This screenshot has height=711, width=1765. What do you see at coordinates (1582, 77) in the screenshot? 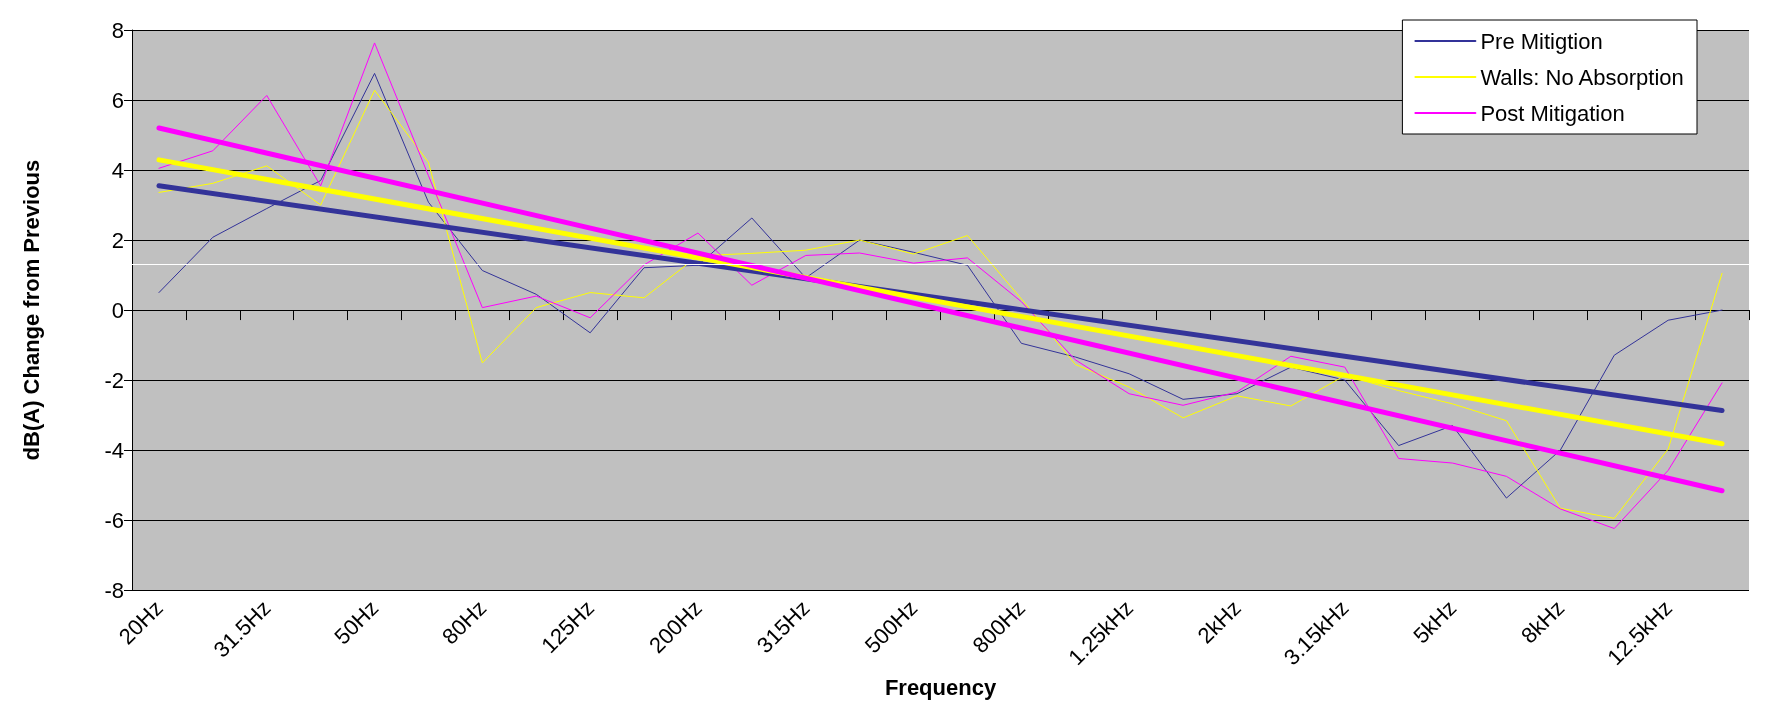
I see `legend-label: Walls: No Absorption` at bounding box center [1582, 77].